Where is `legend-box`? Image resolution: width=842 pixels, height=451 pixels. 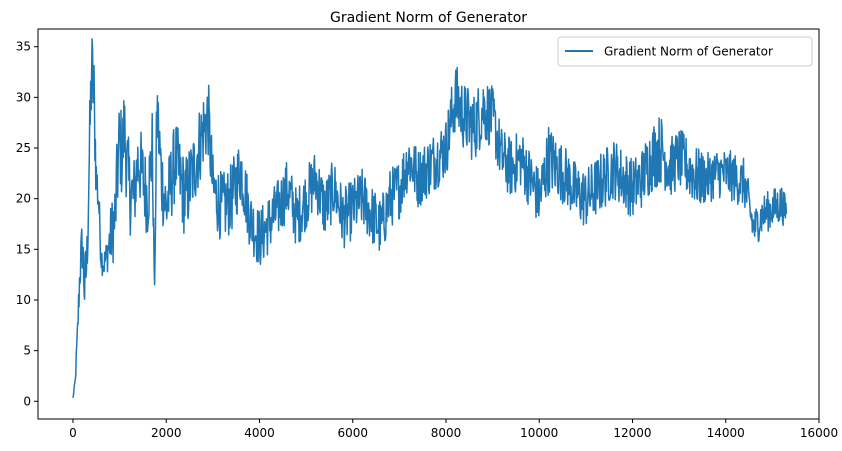
legend-box is located at coordinates (685, 51).